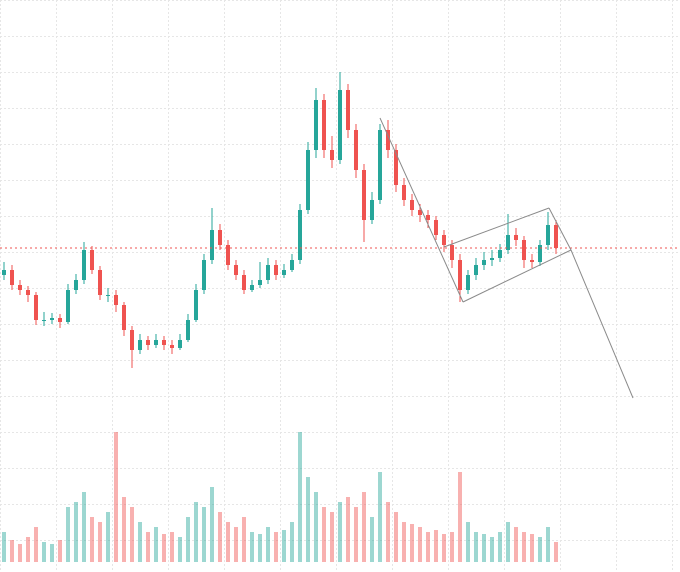 The image size is (680, 572). Describe the element at coordinates (602, 324) in the screenshot. I see `projection-line` at that location.